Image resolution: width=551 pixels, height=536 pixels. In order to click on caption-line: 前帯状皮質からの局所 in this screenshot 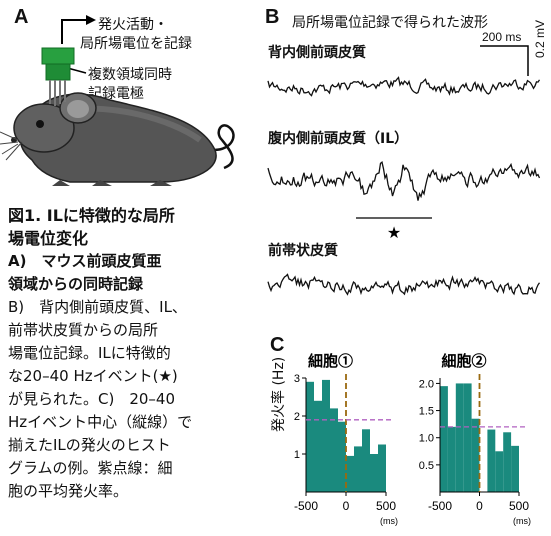, I will do `click(83, 330)`.